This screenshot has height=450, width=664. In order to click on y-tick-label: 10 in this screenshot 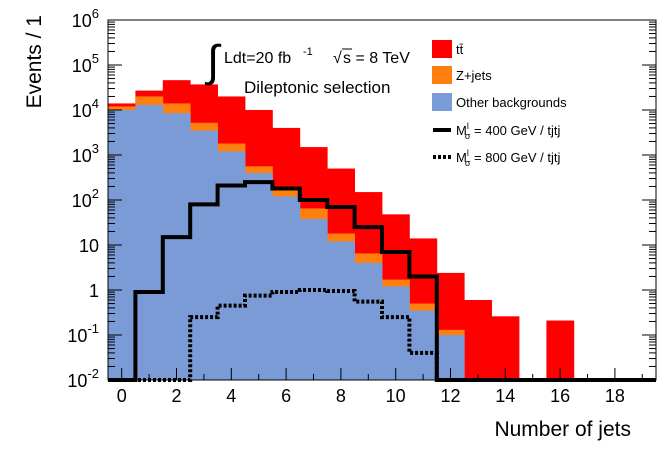, I will do `click(89, 246)`.